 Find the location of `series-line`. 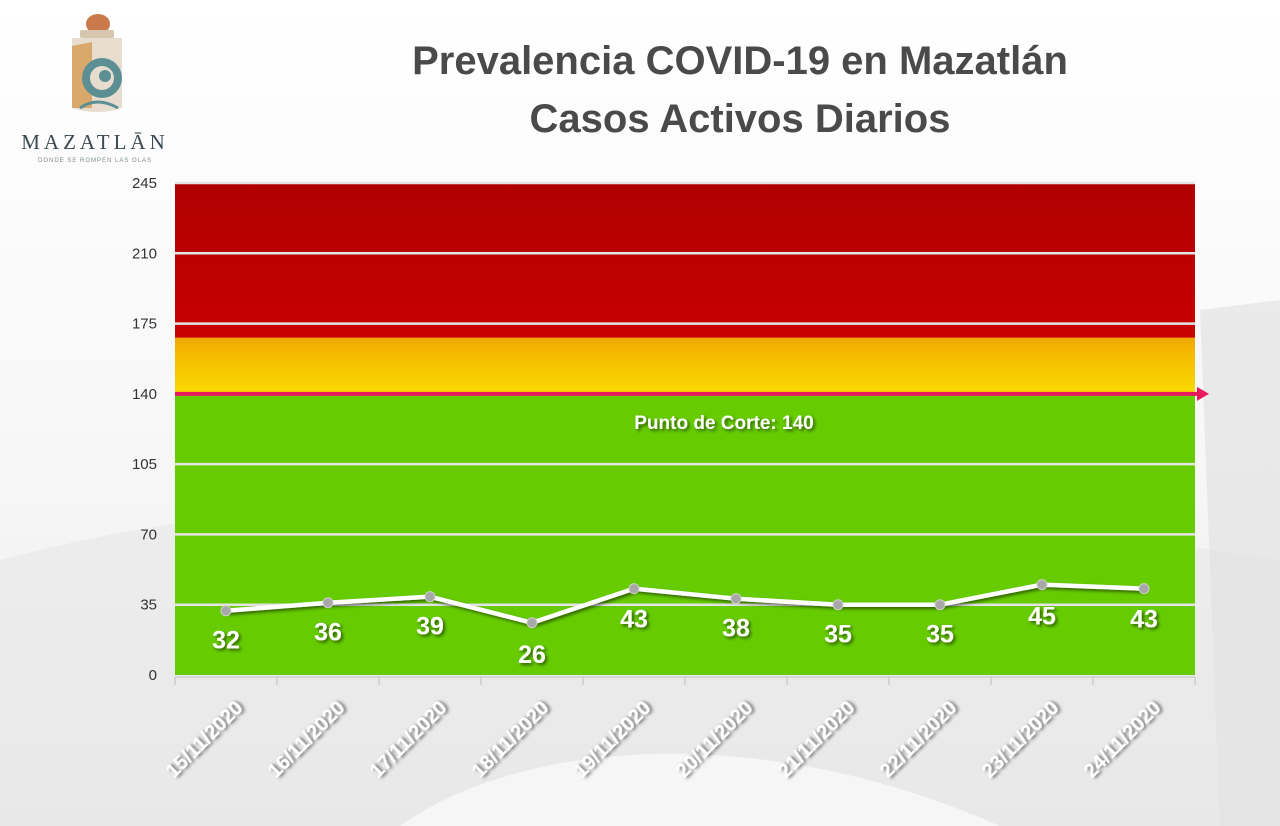

series-line is located at coordinates (685, 604).